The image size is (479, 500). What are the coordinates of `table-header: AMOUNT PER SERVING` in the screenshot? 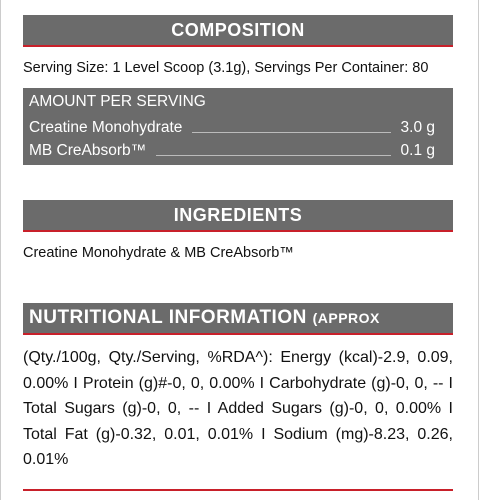 It's located at (117, 101).